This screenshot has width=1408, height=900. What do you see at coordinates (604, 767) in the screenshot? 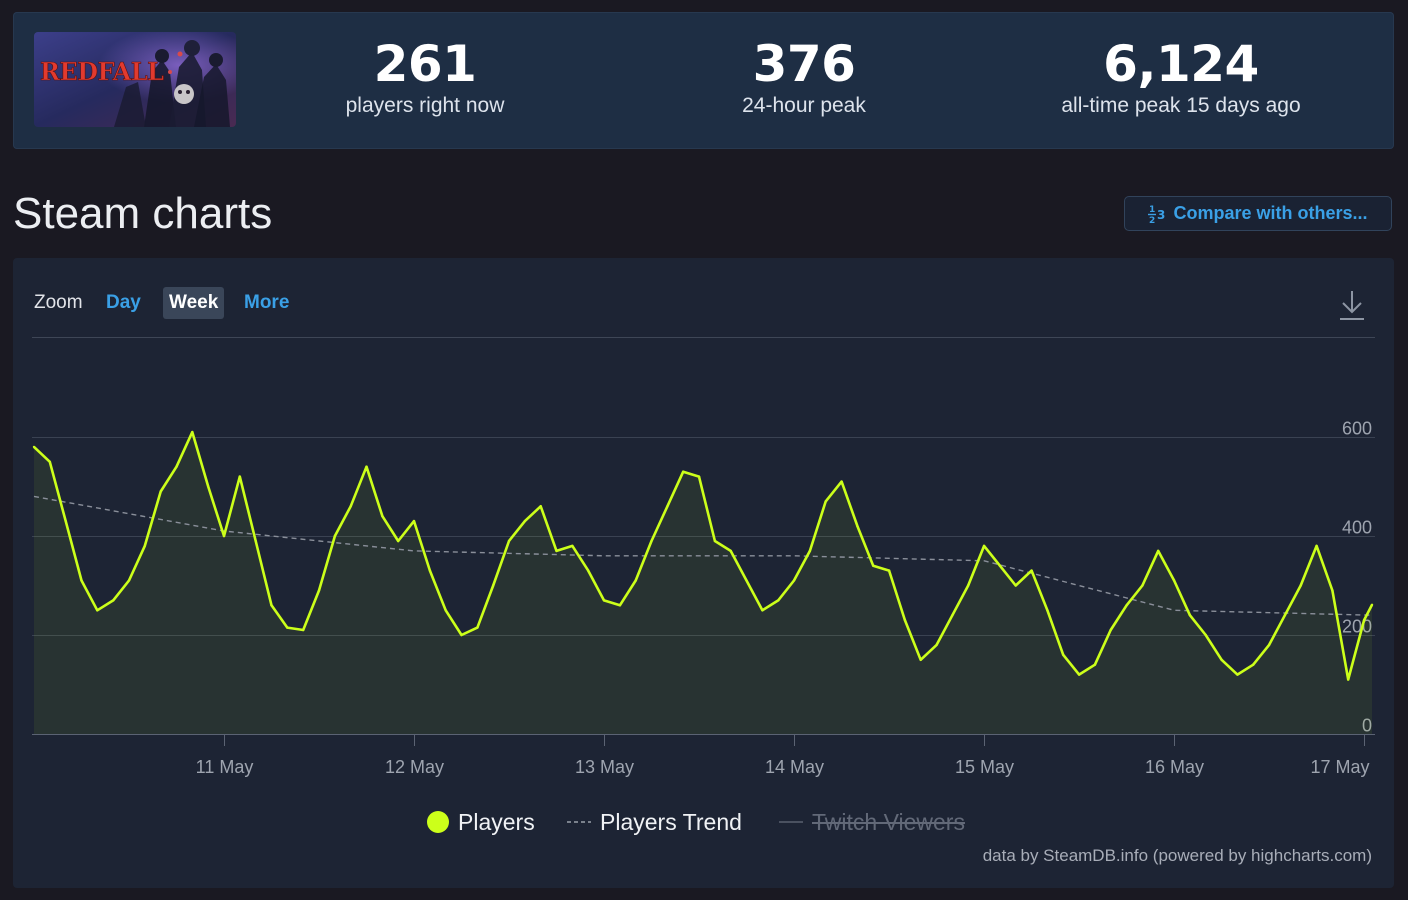
I see `x-tick-label: 13 May` at bounding box center [604, 767].